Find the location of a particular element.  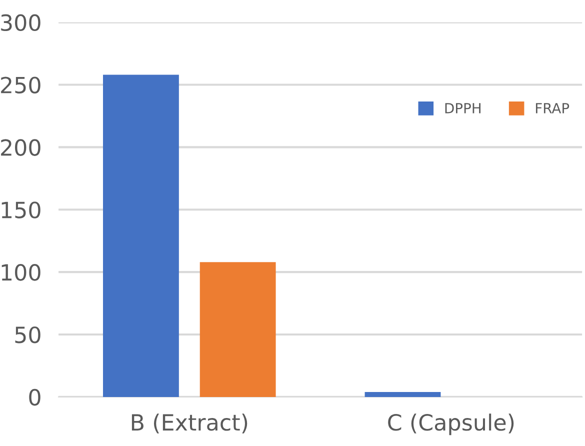

y-tick-label: 300 is located at coordinates (20, 23).